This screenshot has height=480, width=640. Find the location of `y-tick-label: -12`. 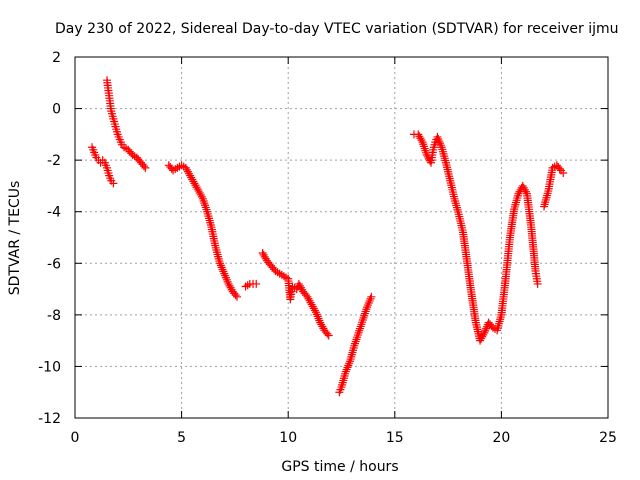

y-tick-label: -12 is located at coordinates (49, 419).